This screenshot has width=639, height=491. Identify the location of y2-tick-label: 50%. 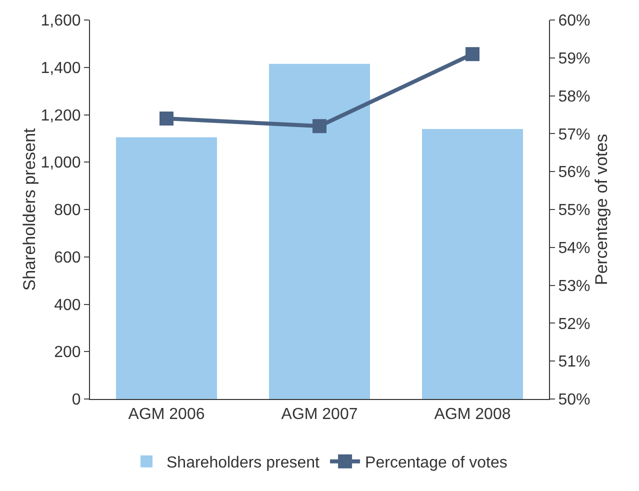
(574, 400).